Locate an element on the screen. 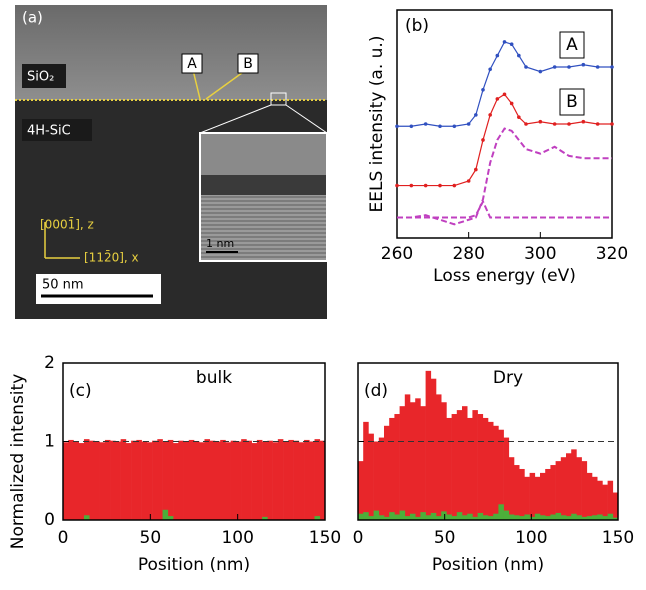 The width and height of the screenshot is (646, 590). zoom-box is located at coordinates (278, 99).